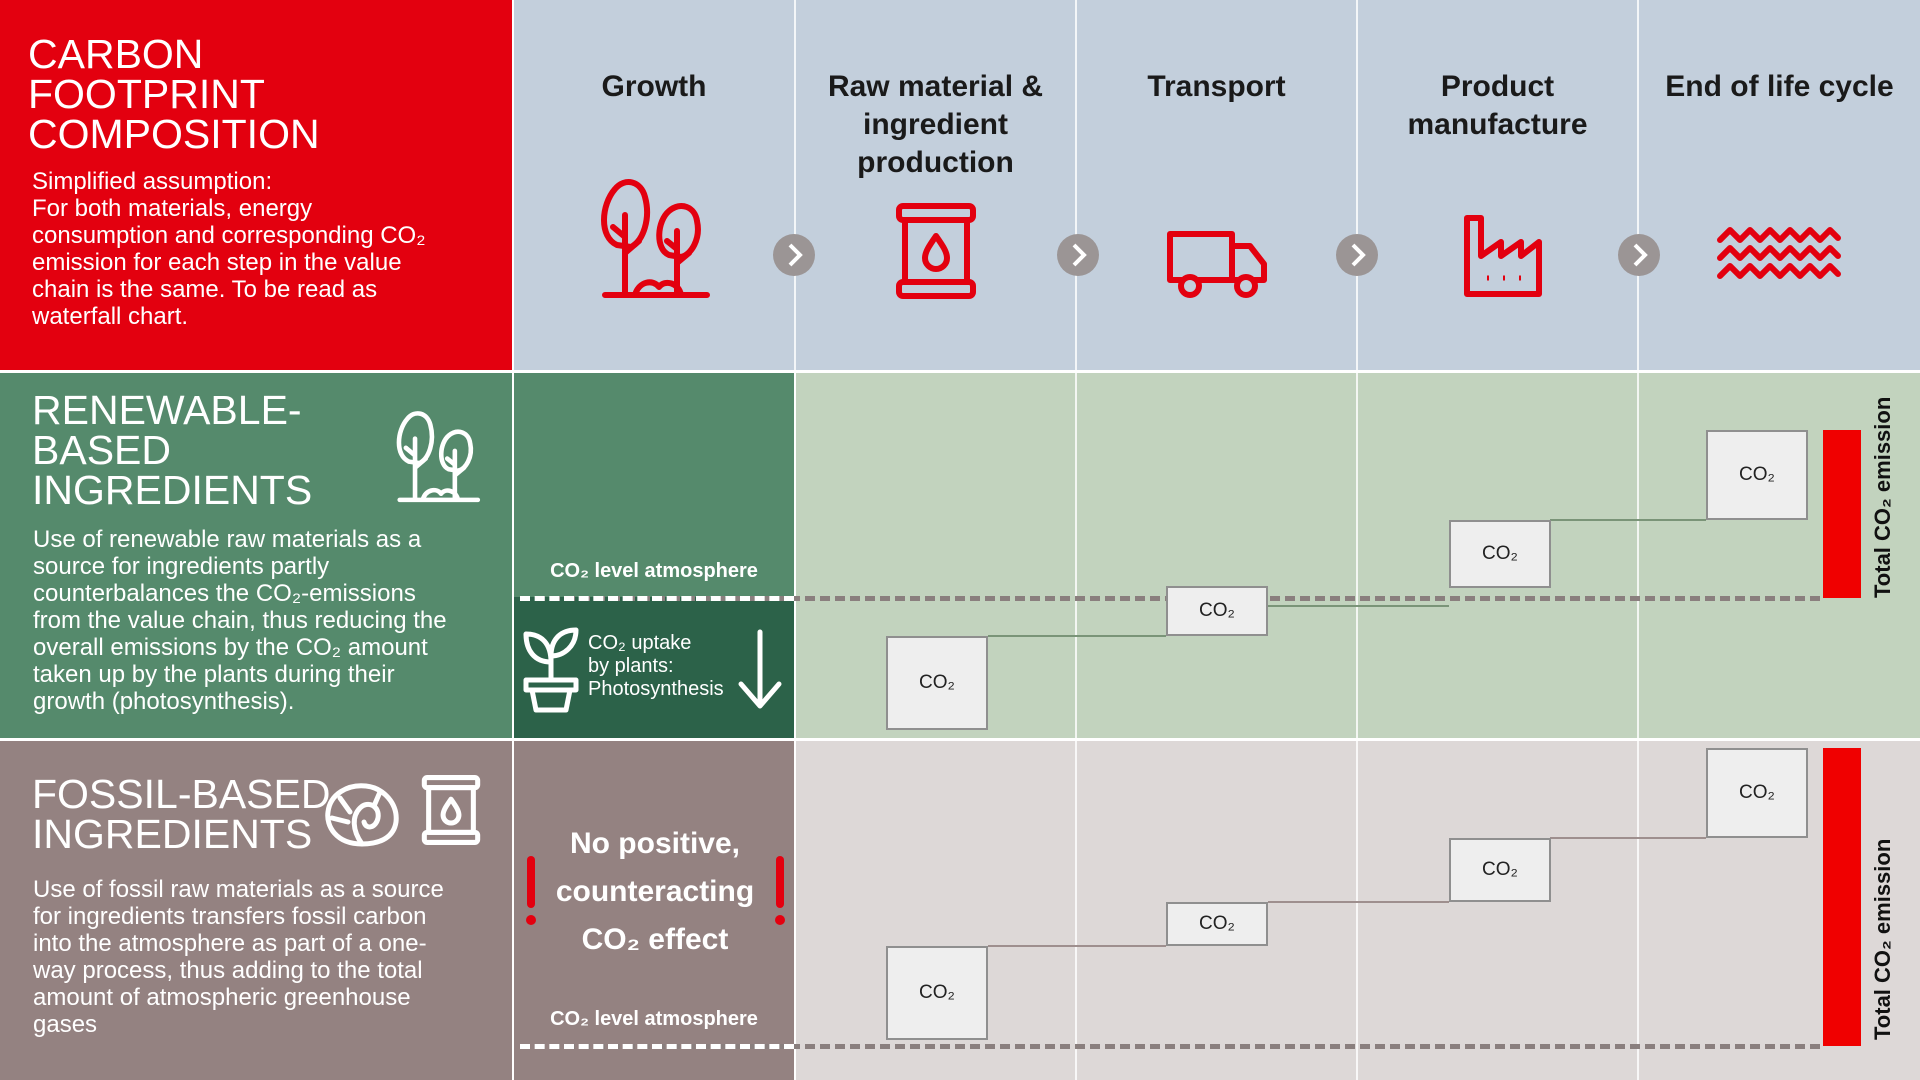  I want to click on intro-panel, so click(256, 185).